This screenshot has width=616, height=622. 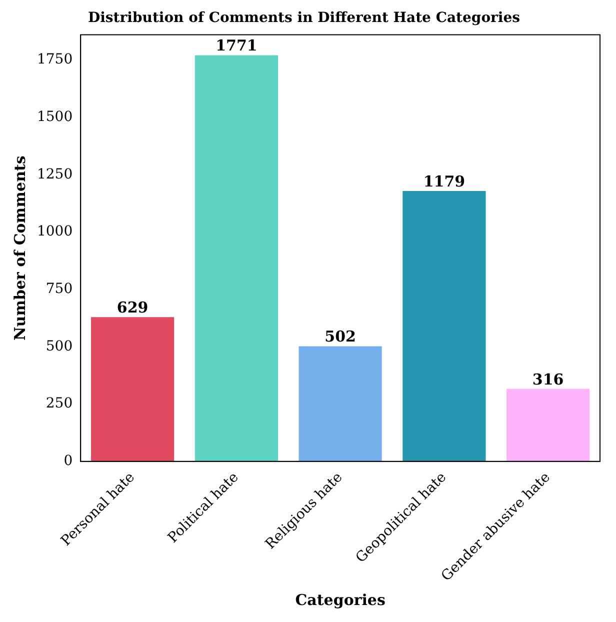 I want to click on y-tick-label: 500, so click(x=59, y=346).